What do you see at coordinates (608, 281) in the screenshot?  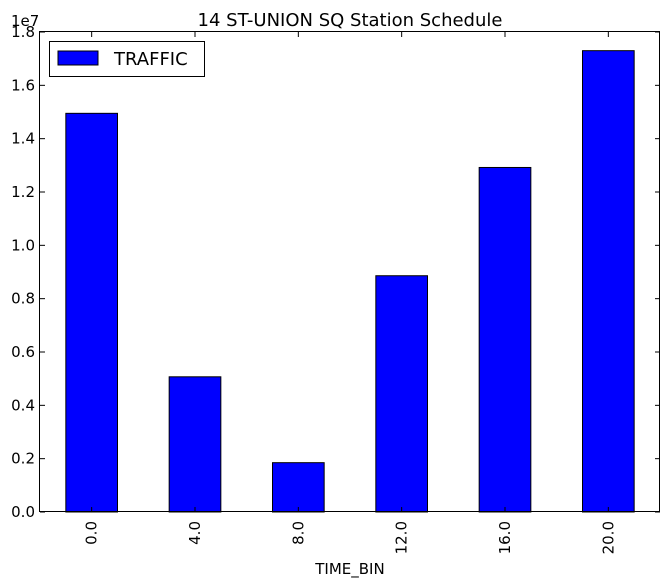 I see `bar-20.0` at bounding box center [608, 281].